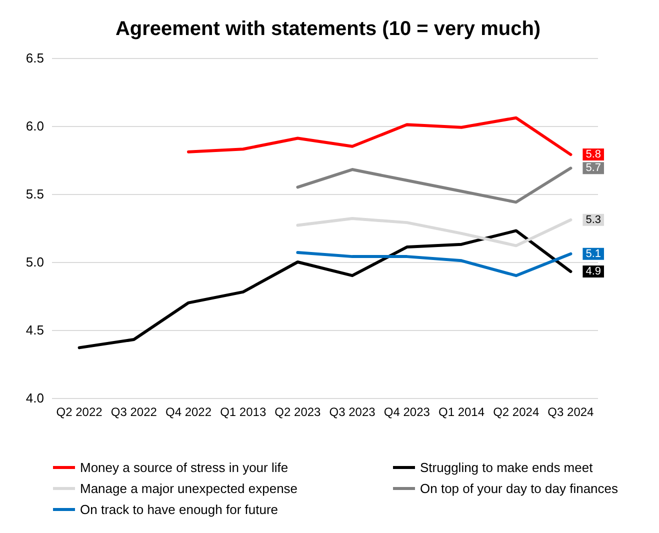  What do you see at coordinates (35, 262) in the screenshot?
I see `y-tick-label: 5.0` at bounding box center [35, 262].